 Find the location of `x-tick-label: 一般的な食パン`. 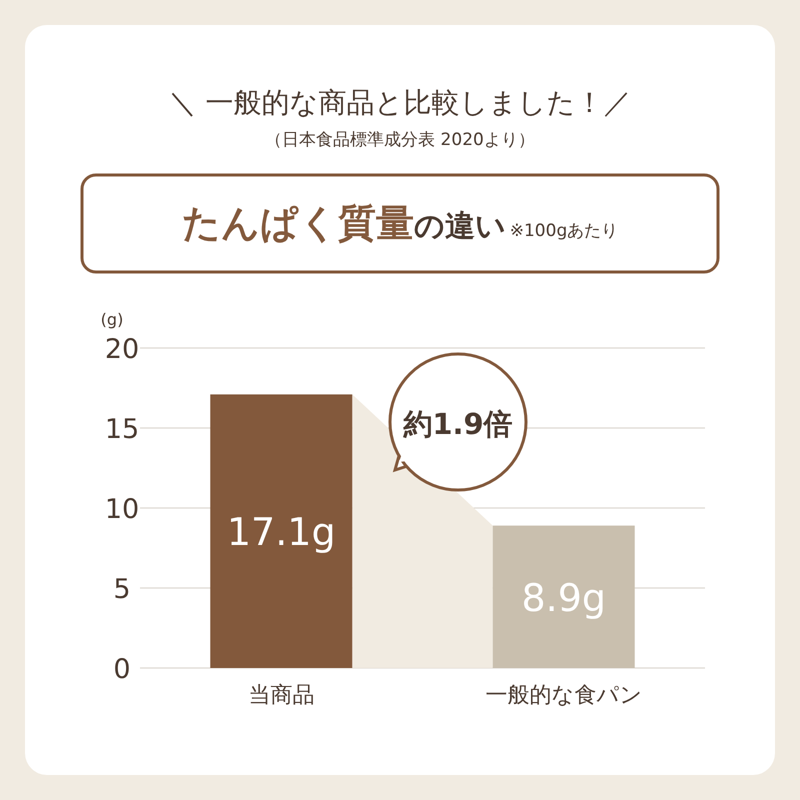

x-tick-label: 一般的な食パン is located at coordinates (563, 695).